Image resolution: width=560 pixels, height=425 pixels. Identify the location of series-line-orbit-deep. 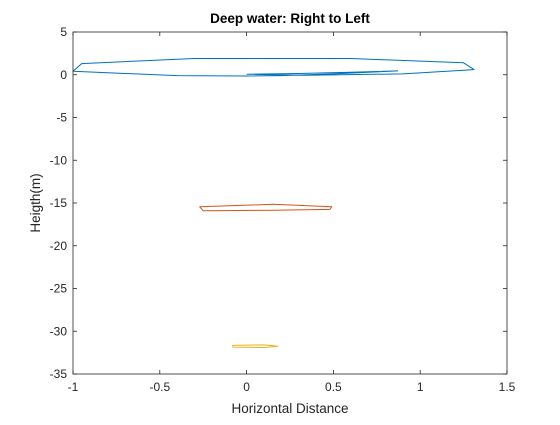
(255, 346).